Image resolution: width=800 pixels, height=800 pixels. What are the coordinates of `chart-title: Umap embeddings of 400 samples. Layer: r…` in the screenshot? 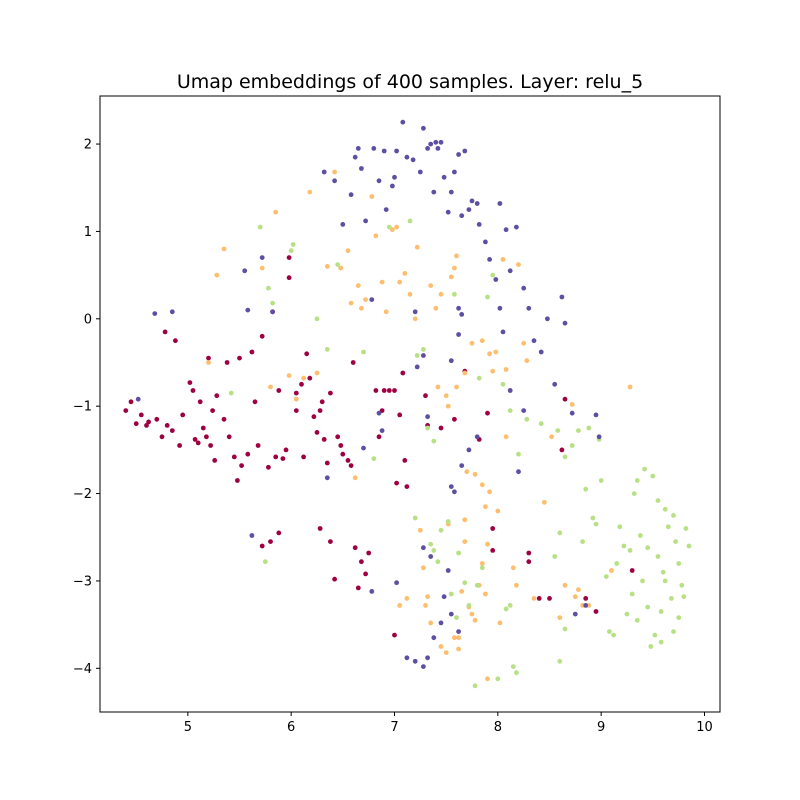 It's located at (410, 82).